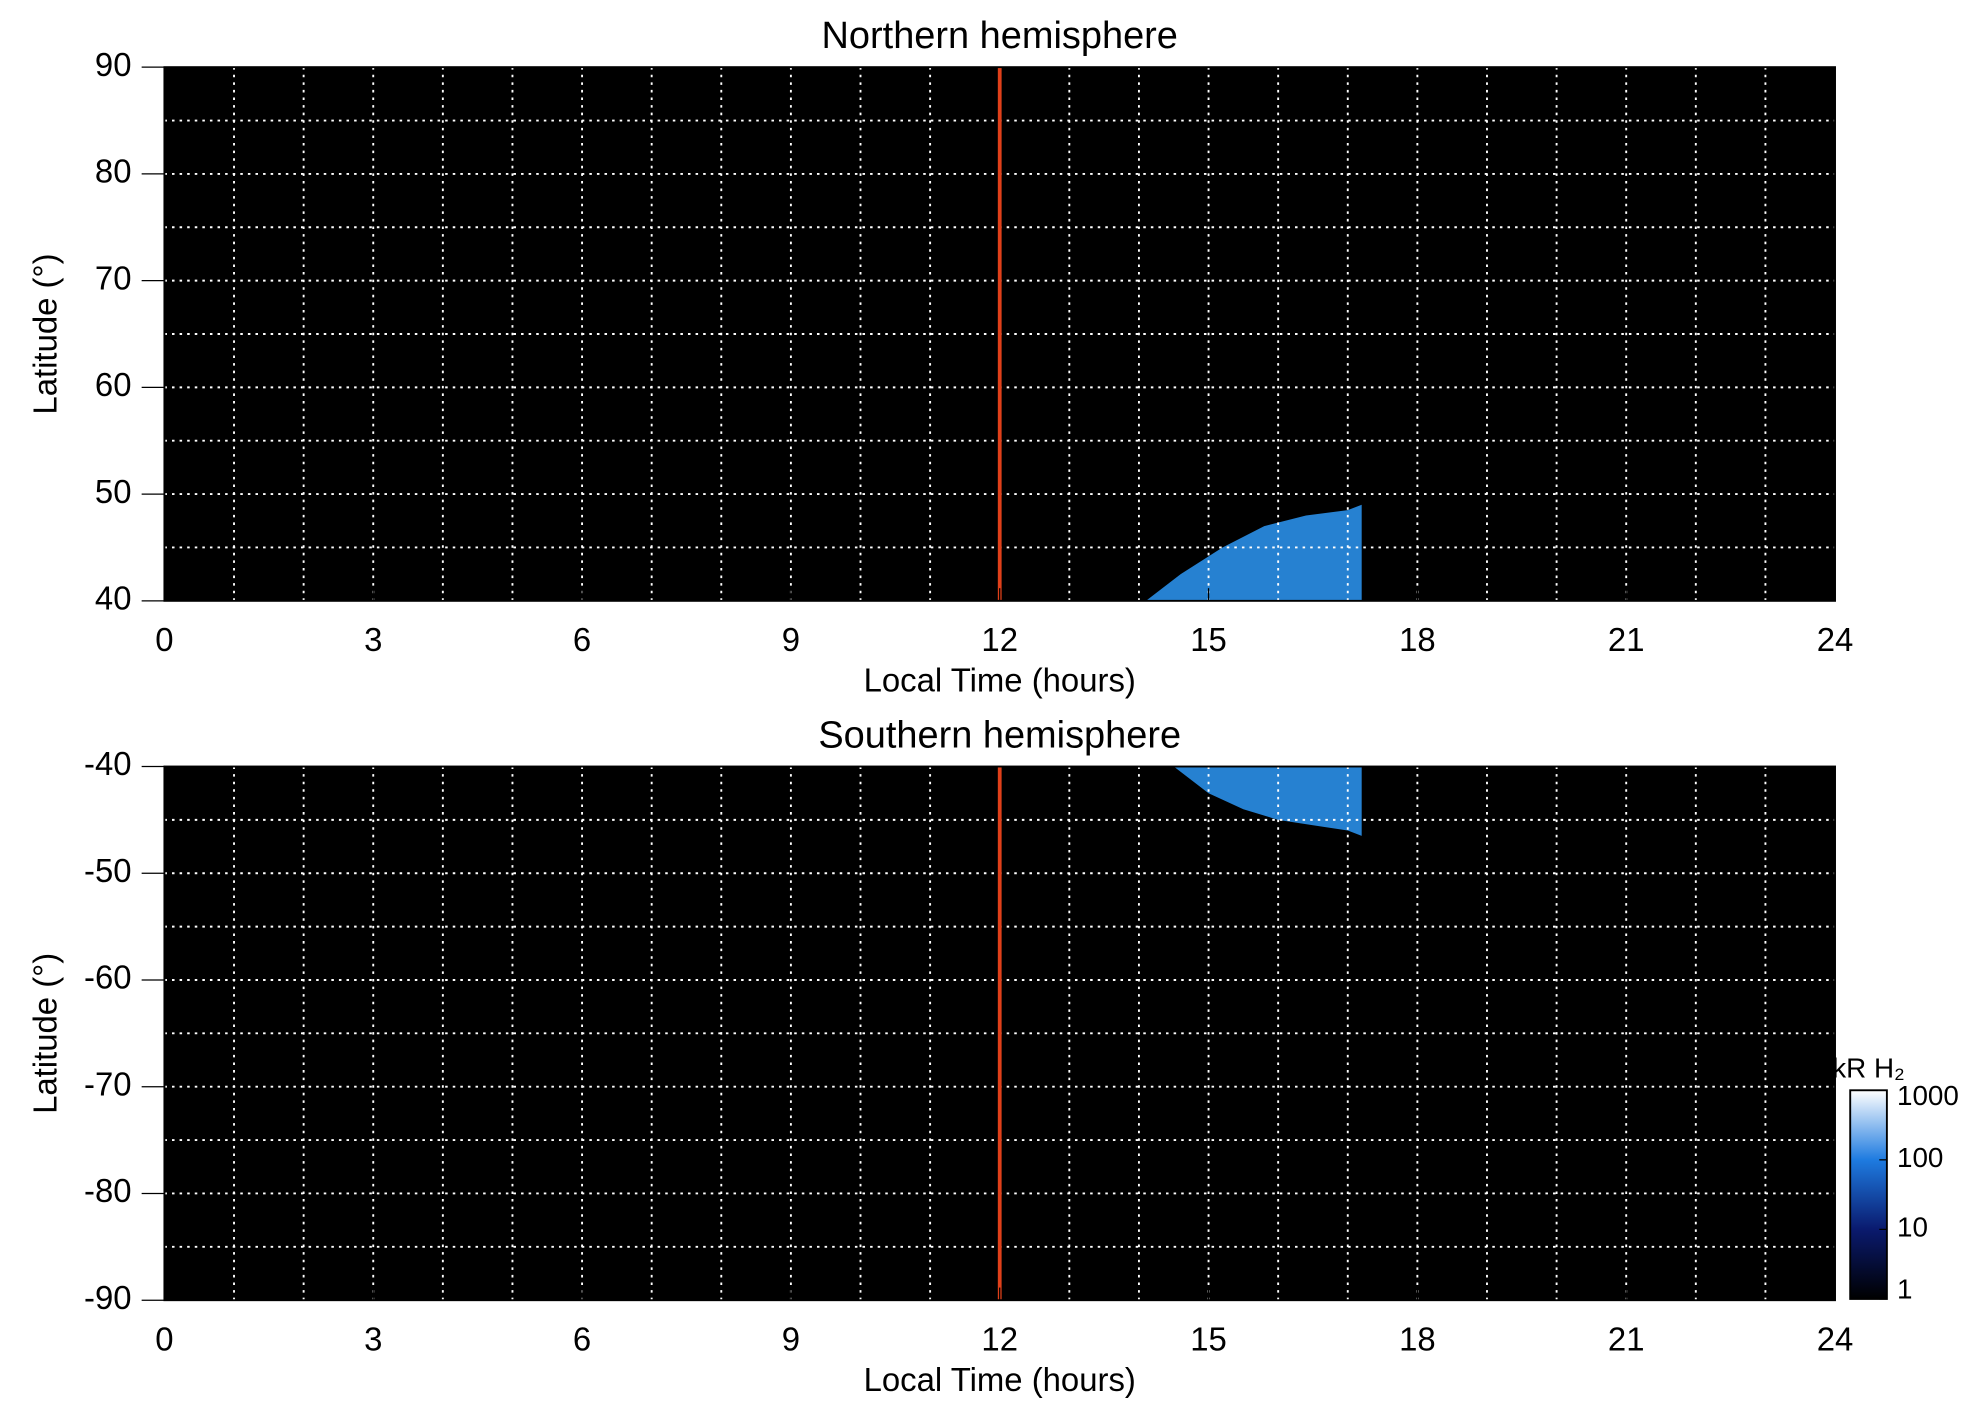 This screenshot has height=1423, width=1983. I want to click on panel-title: Northern hemisphere, so click(1000, 36).